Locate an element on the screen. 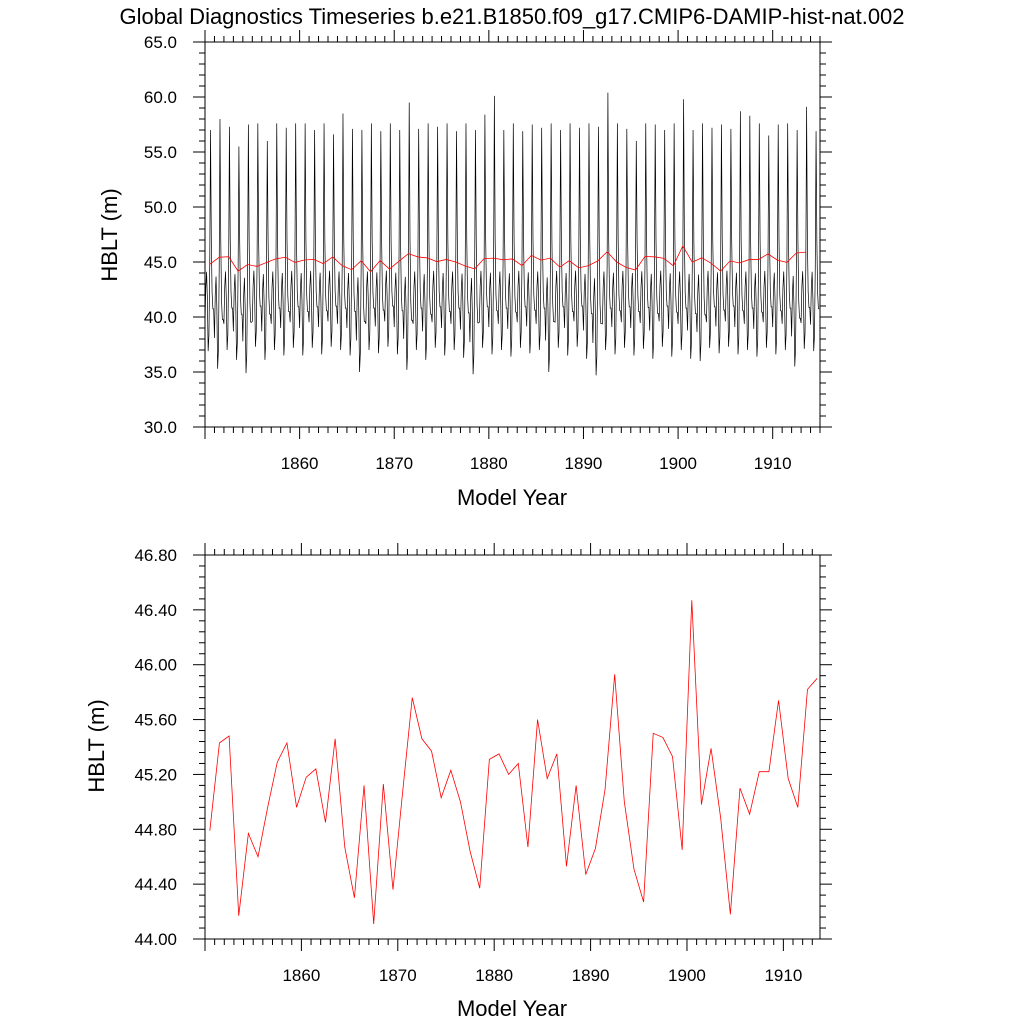 Image resolution: width=1024 pixels, height=1024 pixels. panel1-y-tick-label: 45.20 is located at coordinates (155, 774).